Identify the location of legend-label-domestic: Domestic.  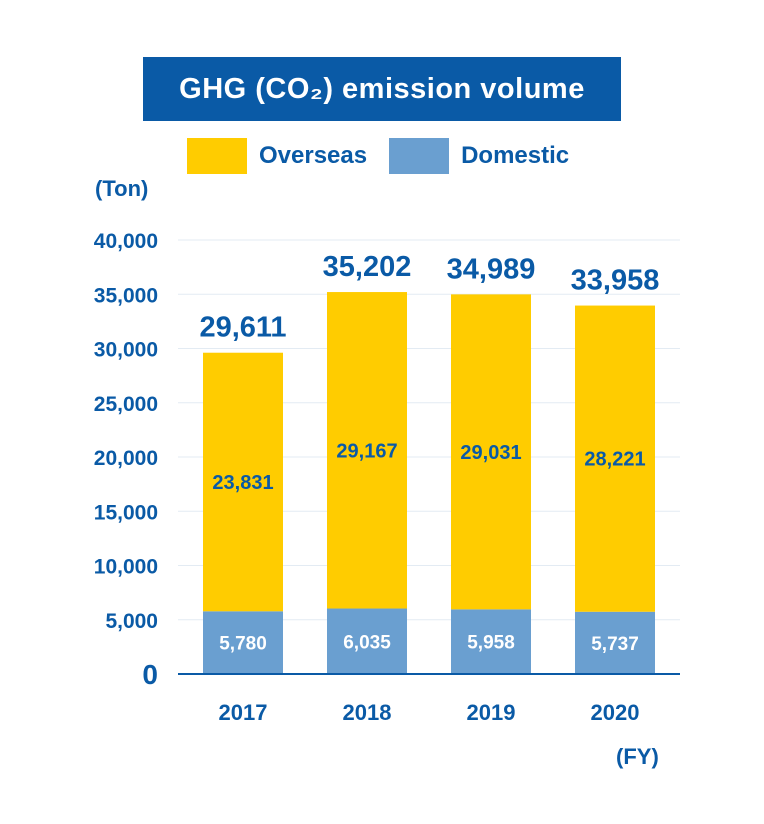
(515, 155).